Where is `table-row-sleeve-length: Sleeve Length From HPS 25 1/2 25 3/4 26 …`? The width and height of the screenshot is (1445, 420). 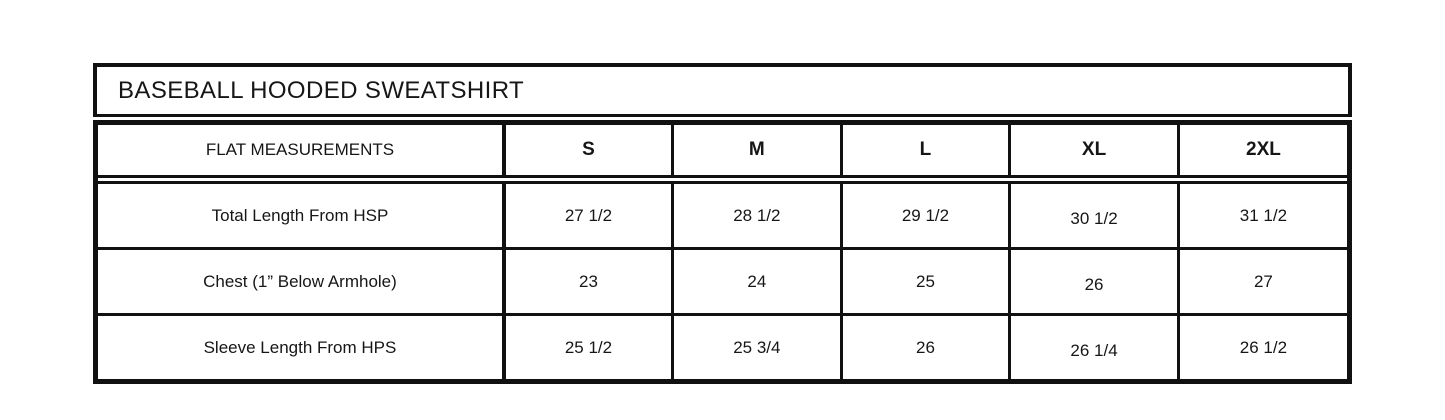
table-row-sleeve-length: Sleeve Length From HPS 25 1/2 25 3/4 26 … is located at coordinates (722, 346).